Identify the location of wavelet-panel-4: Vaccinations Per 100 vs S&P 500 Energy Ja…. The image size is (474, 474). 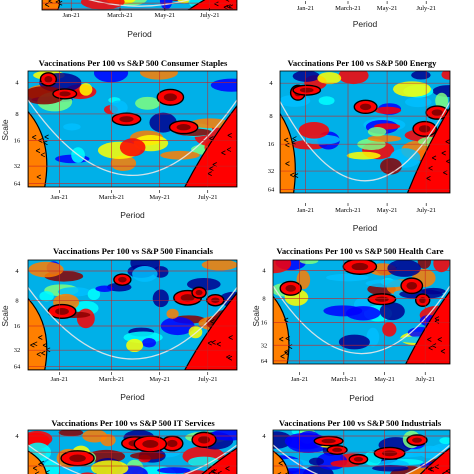
(359, 145).